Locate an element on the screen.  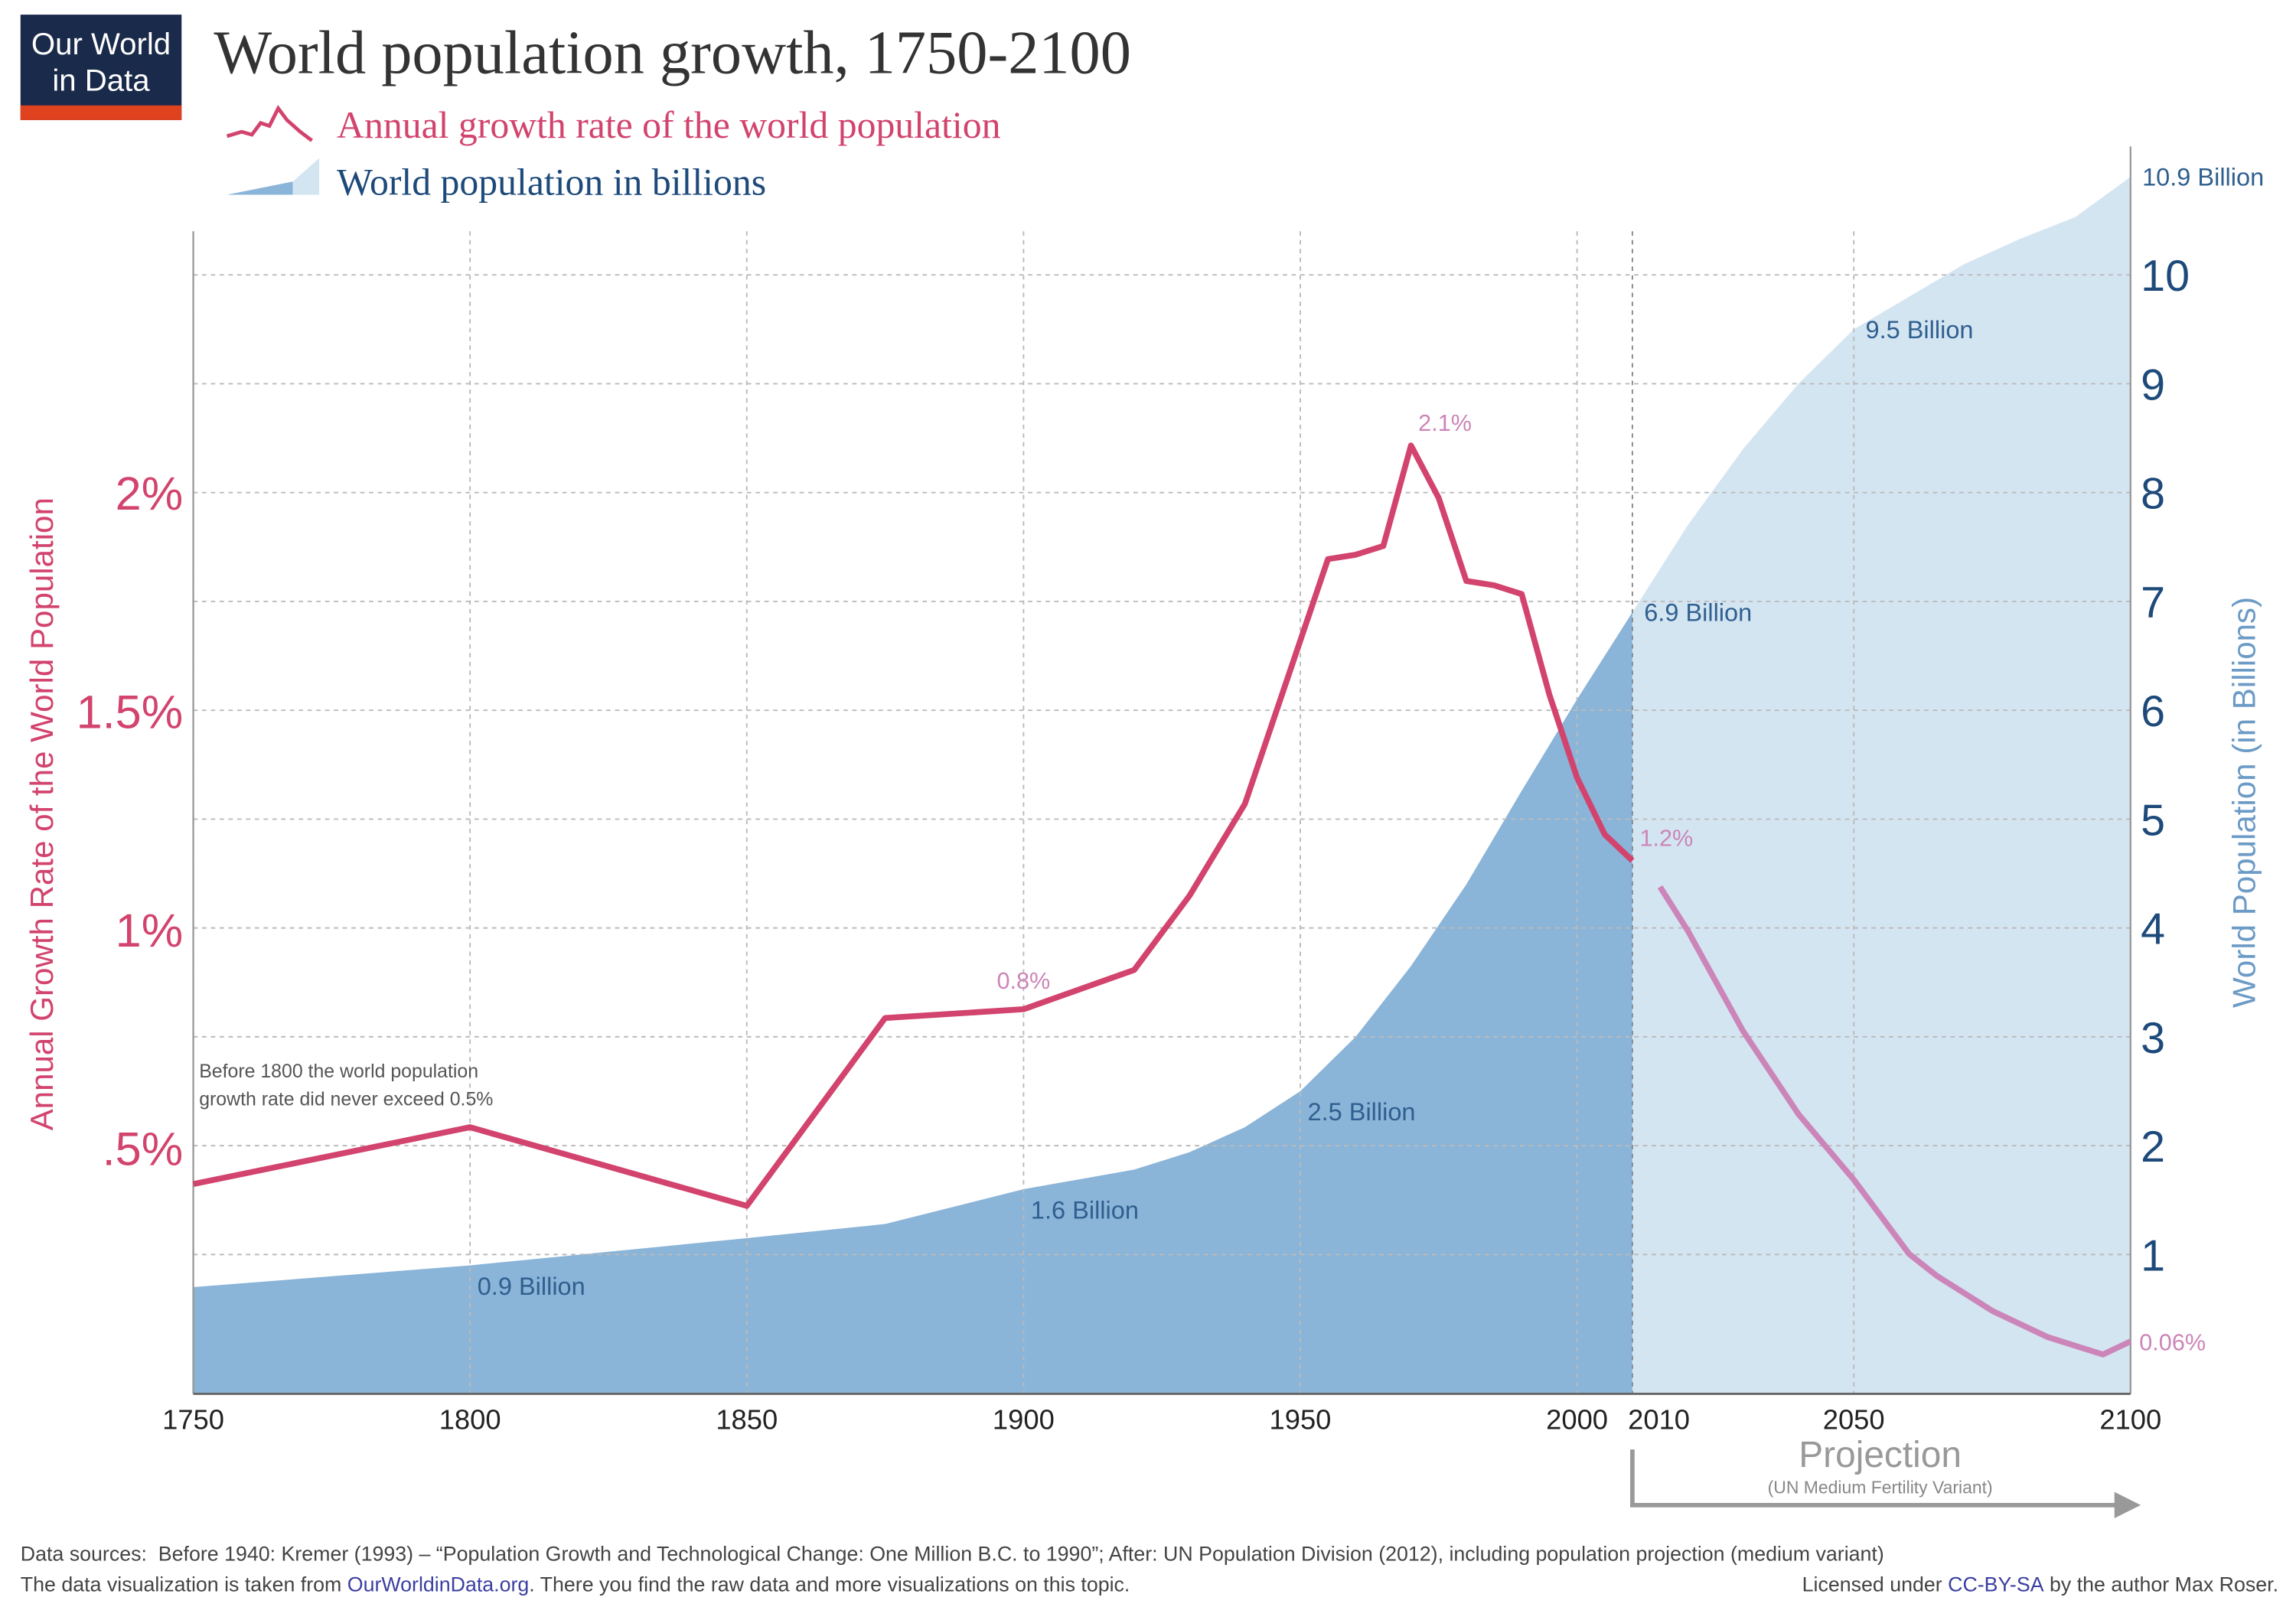
y2-tick-label: 9 is located at coordinates (2153, 384).